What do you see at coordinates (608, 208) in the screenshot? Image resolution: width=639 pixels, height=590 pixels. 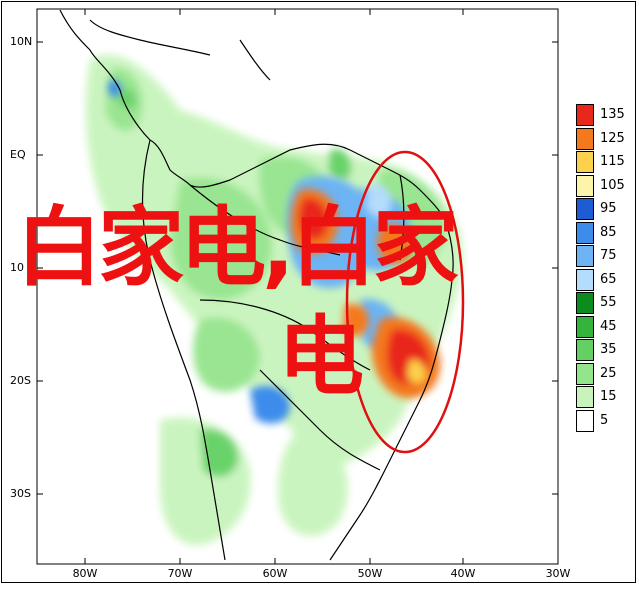 I see `legend-label-95: 95` at bounding box center [608, 208].